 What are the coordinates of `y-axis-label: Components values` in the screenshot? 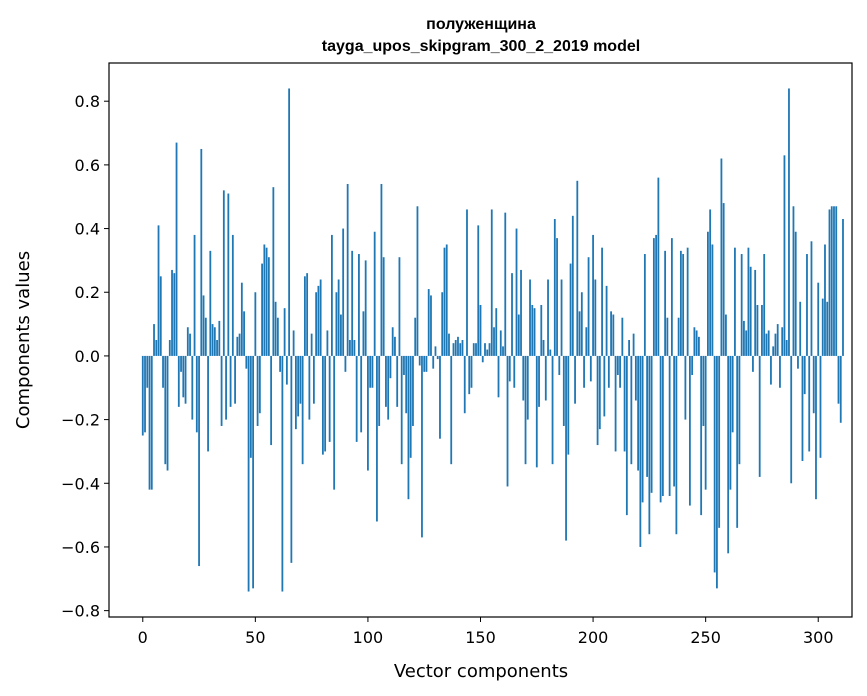 It's located at (23, 340).